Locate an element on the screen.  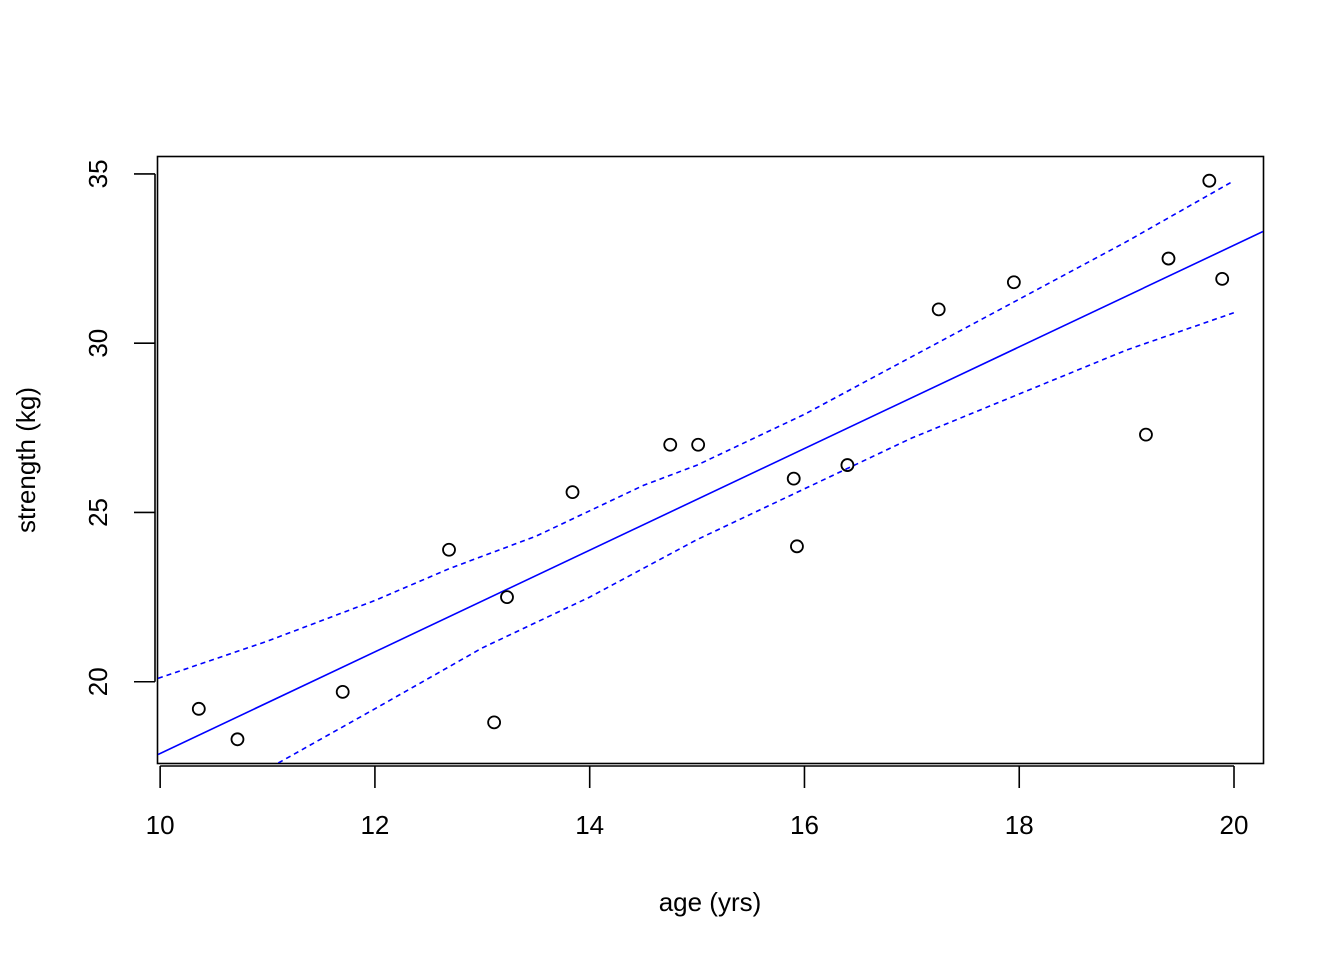
x-axis-title: age (yrs) is located at coordinates (710, 902).